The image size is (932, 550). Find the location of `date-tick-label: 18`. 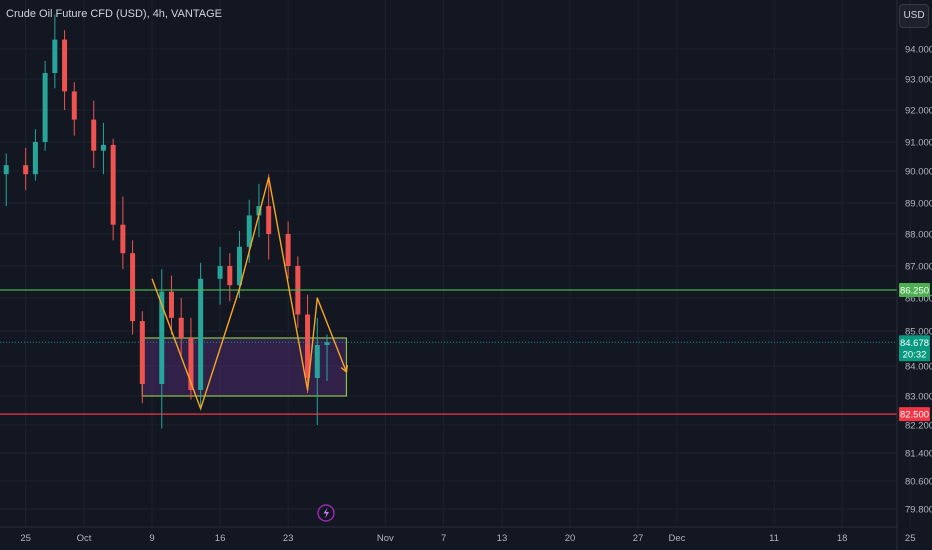

date-tick-label: 18 is located at coordinates (842, 538).